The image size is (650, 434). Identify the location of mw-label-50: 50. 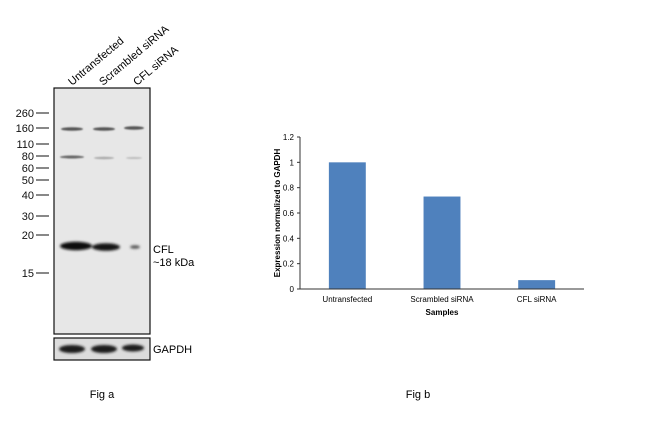
(28, 181).